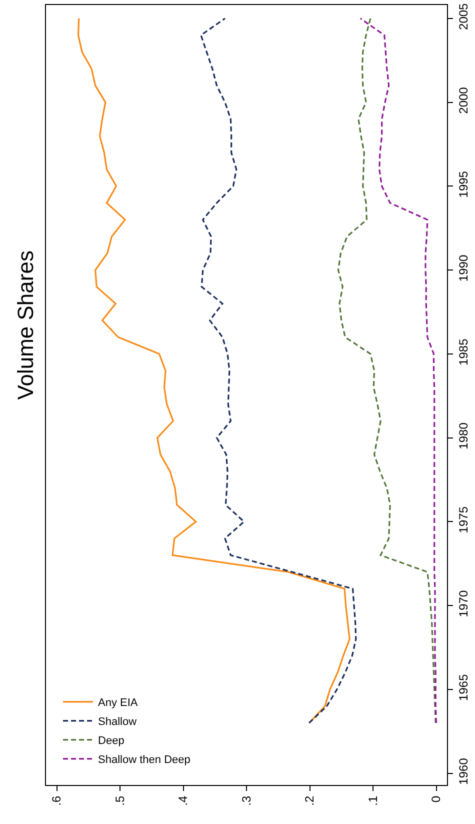  What do you see at coordinates (463, 436) in the screenshot?
I see `y-tick-label: 1980` at bounding box center [463, 436].